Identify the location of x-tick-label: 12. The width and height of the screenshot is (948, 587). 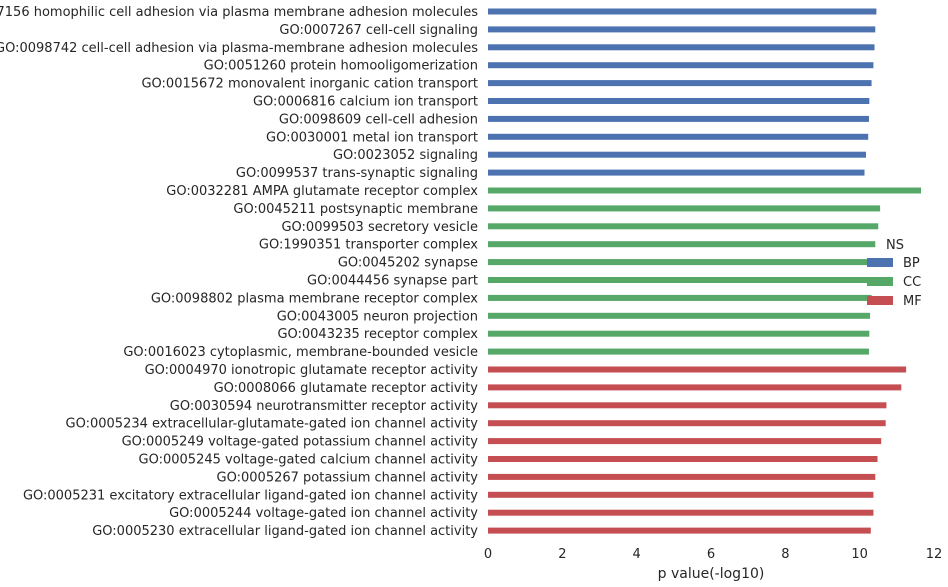
(934, 554).